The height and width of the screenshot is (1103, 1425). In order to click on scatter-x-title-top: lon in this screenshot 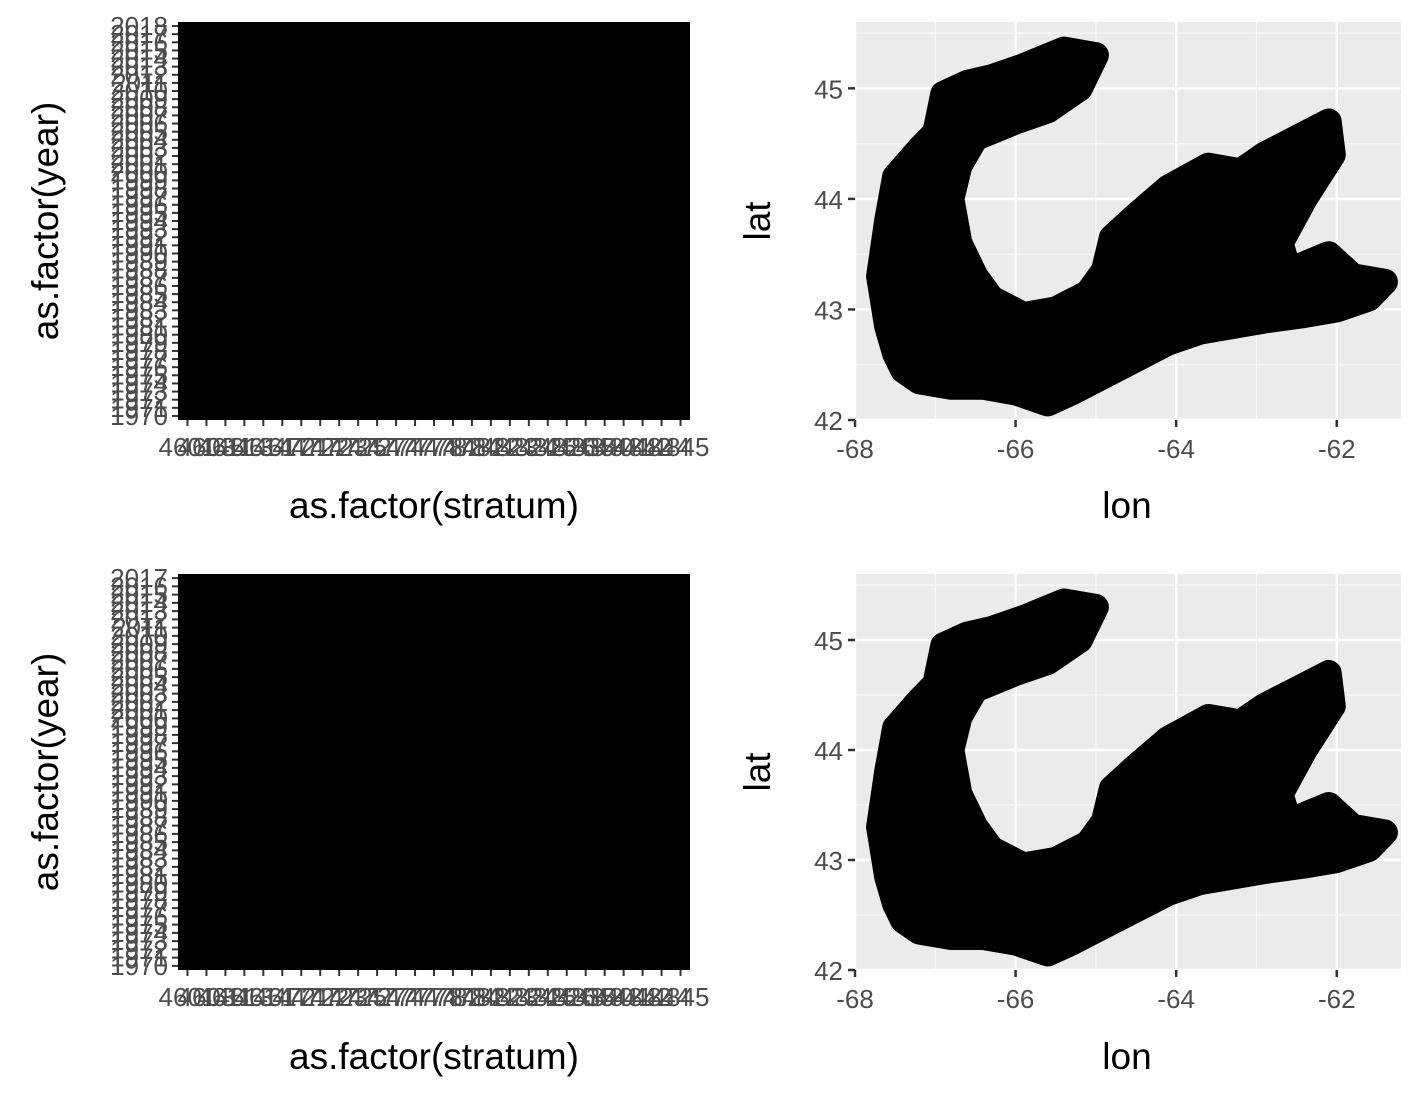, I will do `click(1126, 505)`.